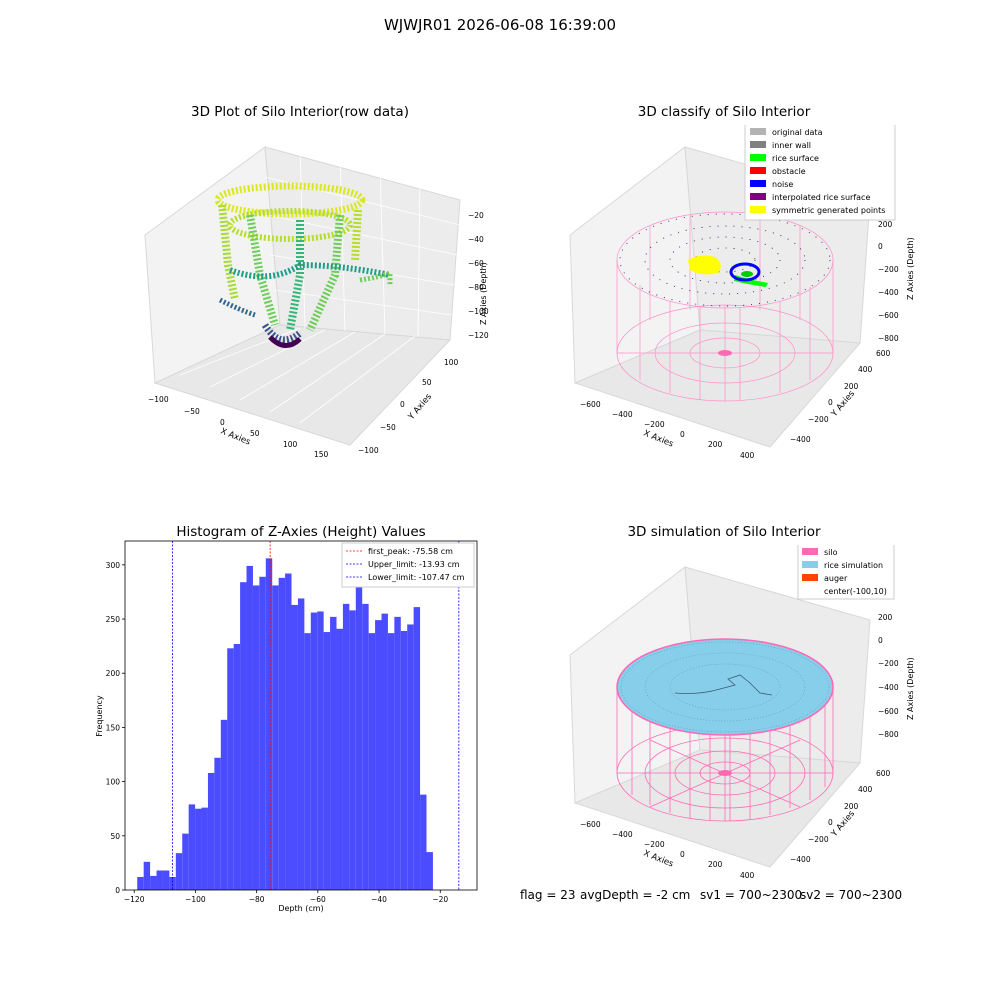 This screenshot has height=1000, width=1000. I want to click on legend-upper-limit: Upper_limit: -13.93 cm, so click(414, 564).